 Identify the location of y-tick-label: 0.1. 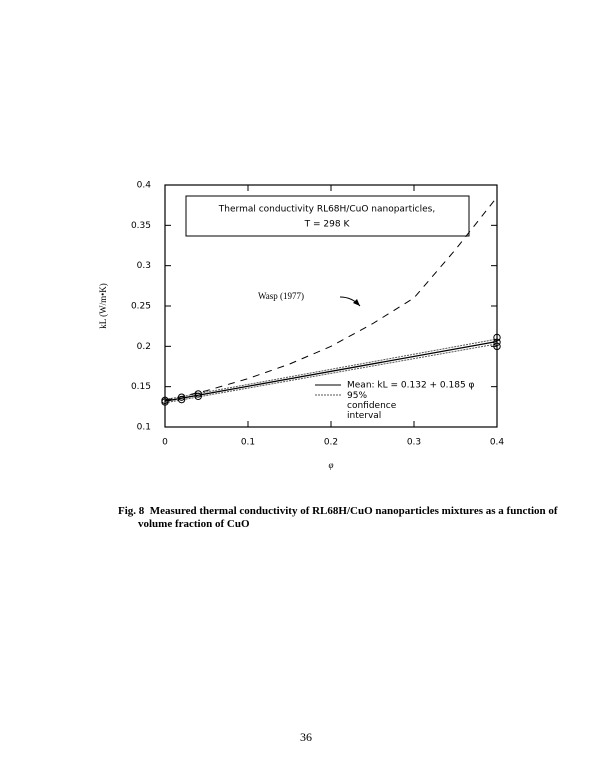
(144, 428).